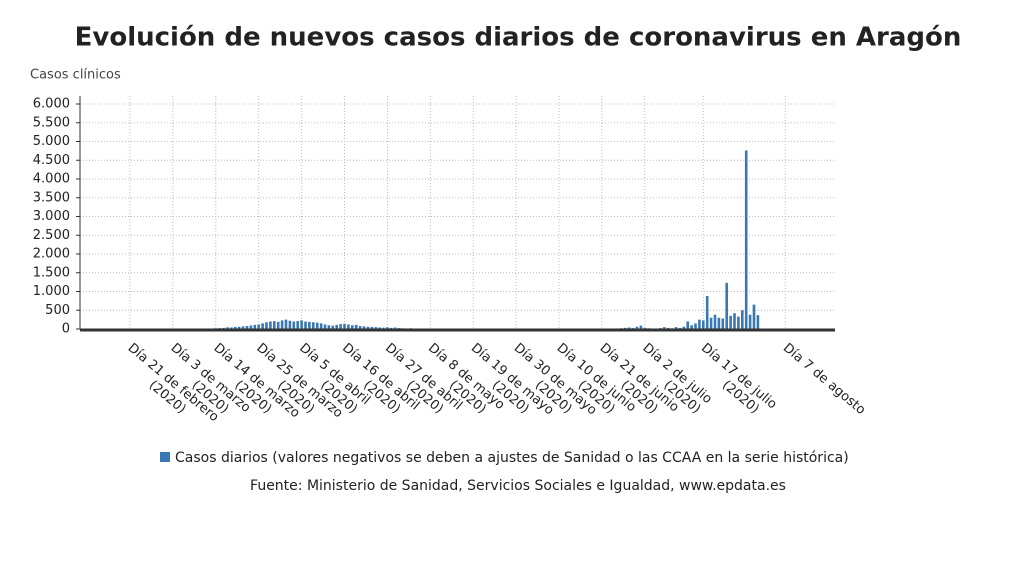  Describe the element at coordinates (51, 291) in the screenshot. I see `y-tick-label: 1.000` at that location.